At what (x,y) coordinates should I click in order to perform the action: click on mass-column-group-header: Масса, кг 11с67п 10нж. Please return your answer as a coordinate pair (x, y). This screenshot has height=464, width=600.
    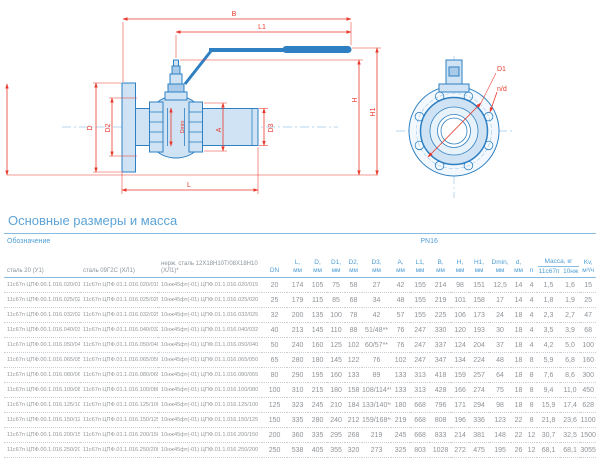
    Looking at the image, I should click on (559, 263).